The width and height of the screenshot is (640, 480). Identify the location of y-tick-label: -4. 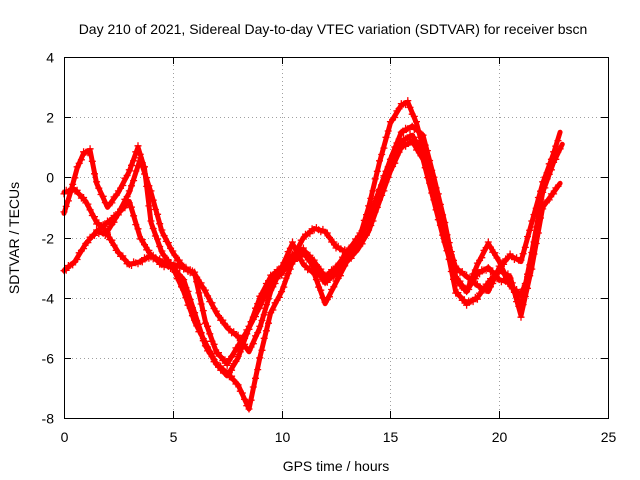
(48, 299).